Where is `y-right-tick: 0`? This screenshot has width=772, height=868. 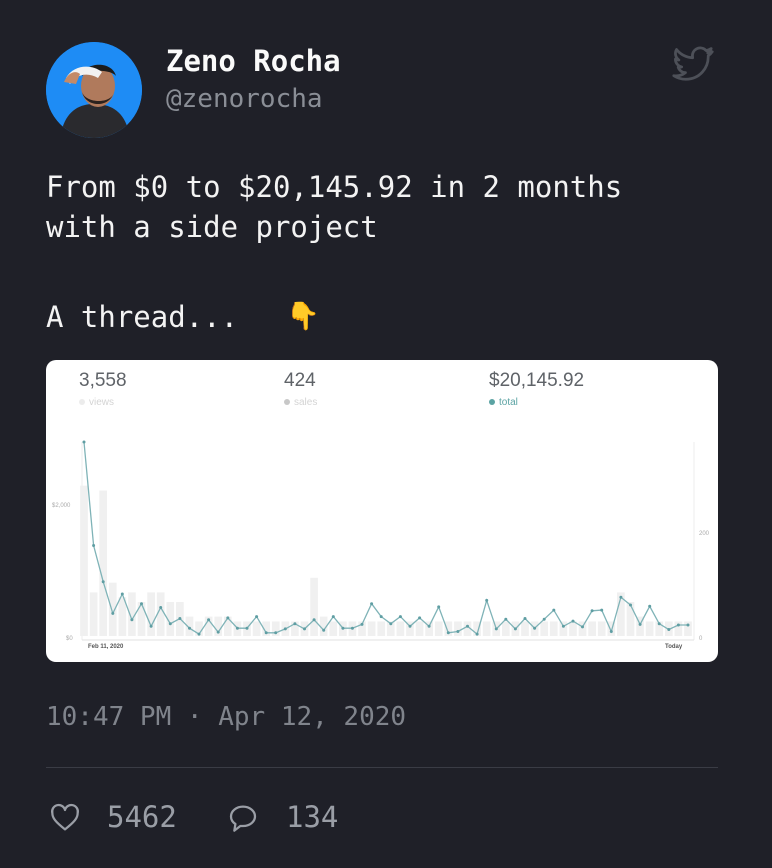 y-right-tick: 0 is located at coordinates (701, 639).